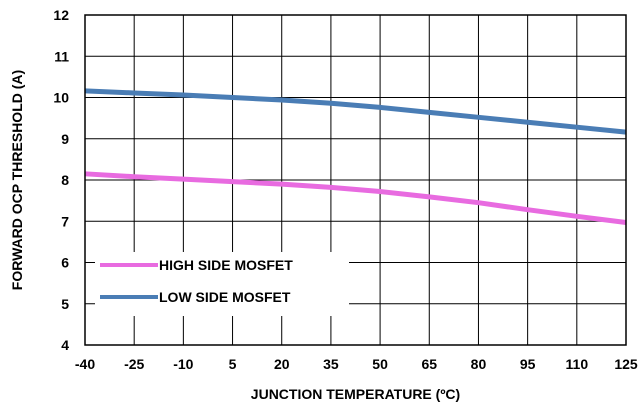 The width and height of the screenshot is (644, 411). What do you see at coordinates (331, 364) in the screenshot?
I see `x-tick-label: 35` at bounding box center [331, 364].